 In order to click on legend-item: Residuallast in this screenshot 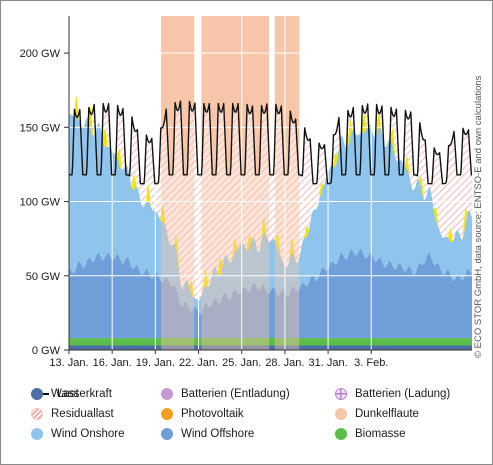, I will do `click(72, 414)`.